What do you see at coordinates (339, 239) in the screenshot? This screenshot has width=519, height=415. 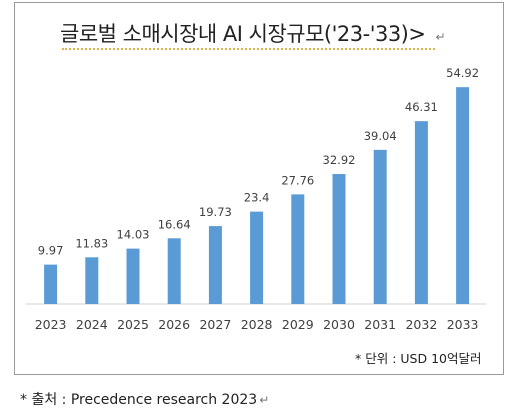 I see `bar-2030` at bounding box center [339, 239].